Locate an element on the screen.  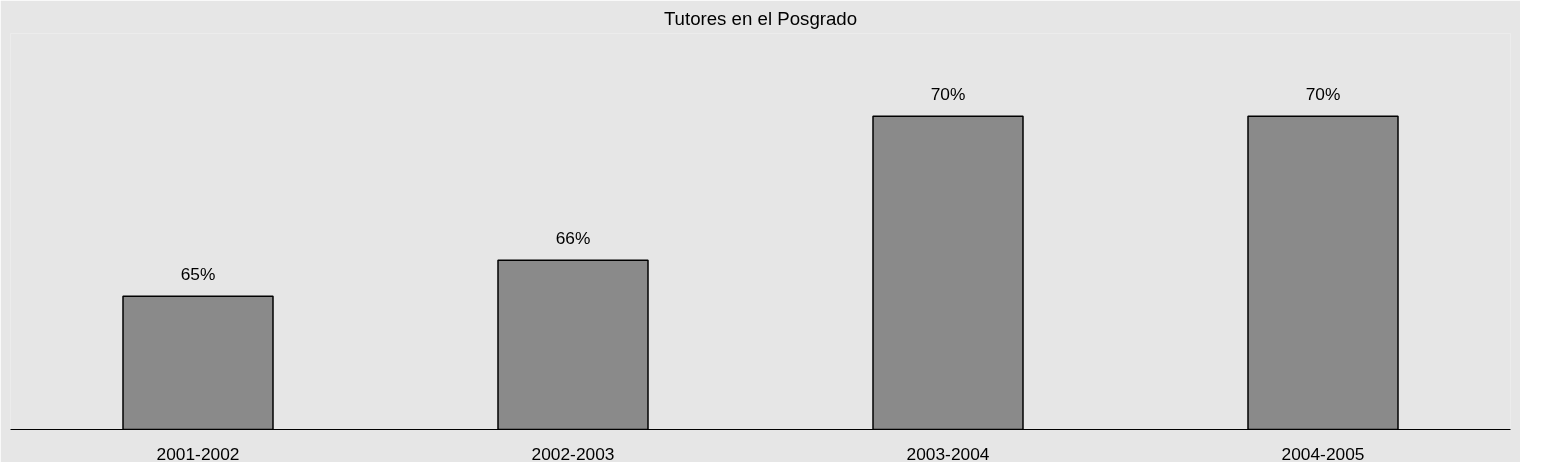
chart-title: Tutores en el Posgrado is located at coordinates (760, 18).